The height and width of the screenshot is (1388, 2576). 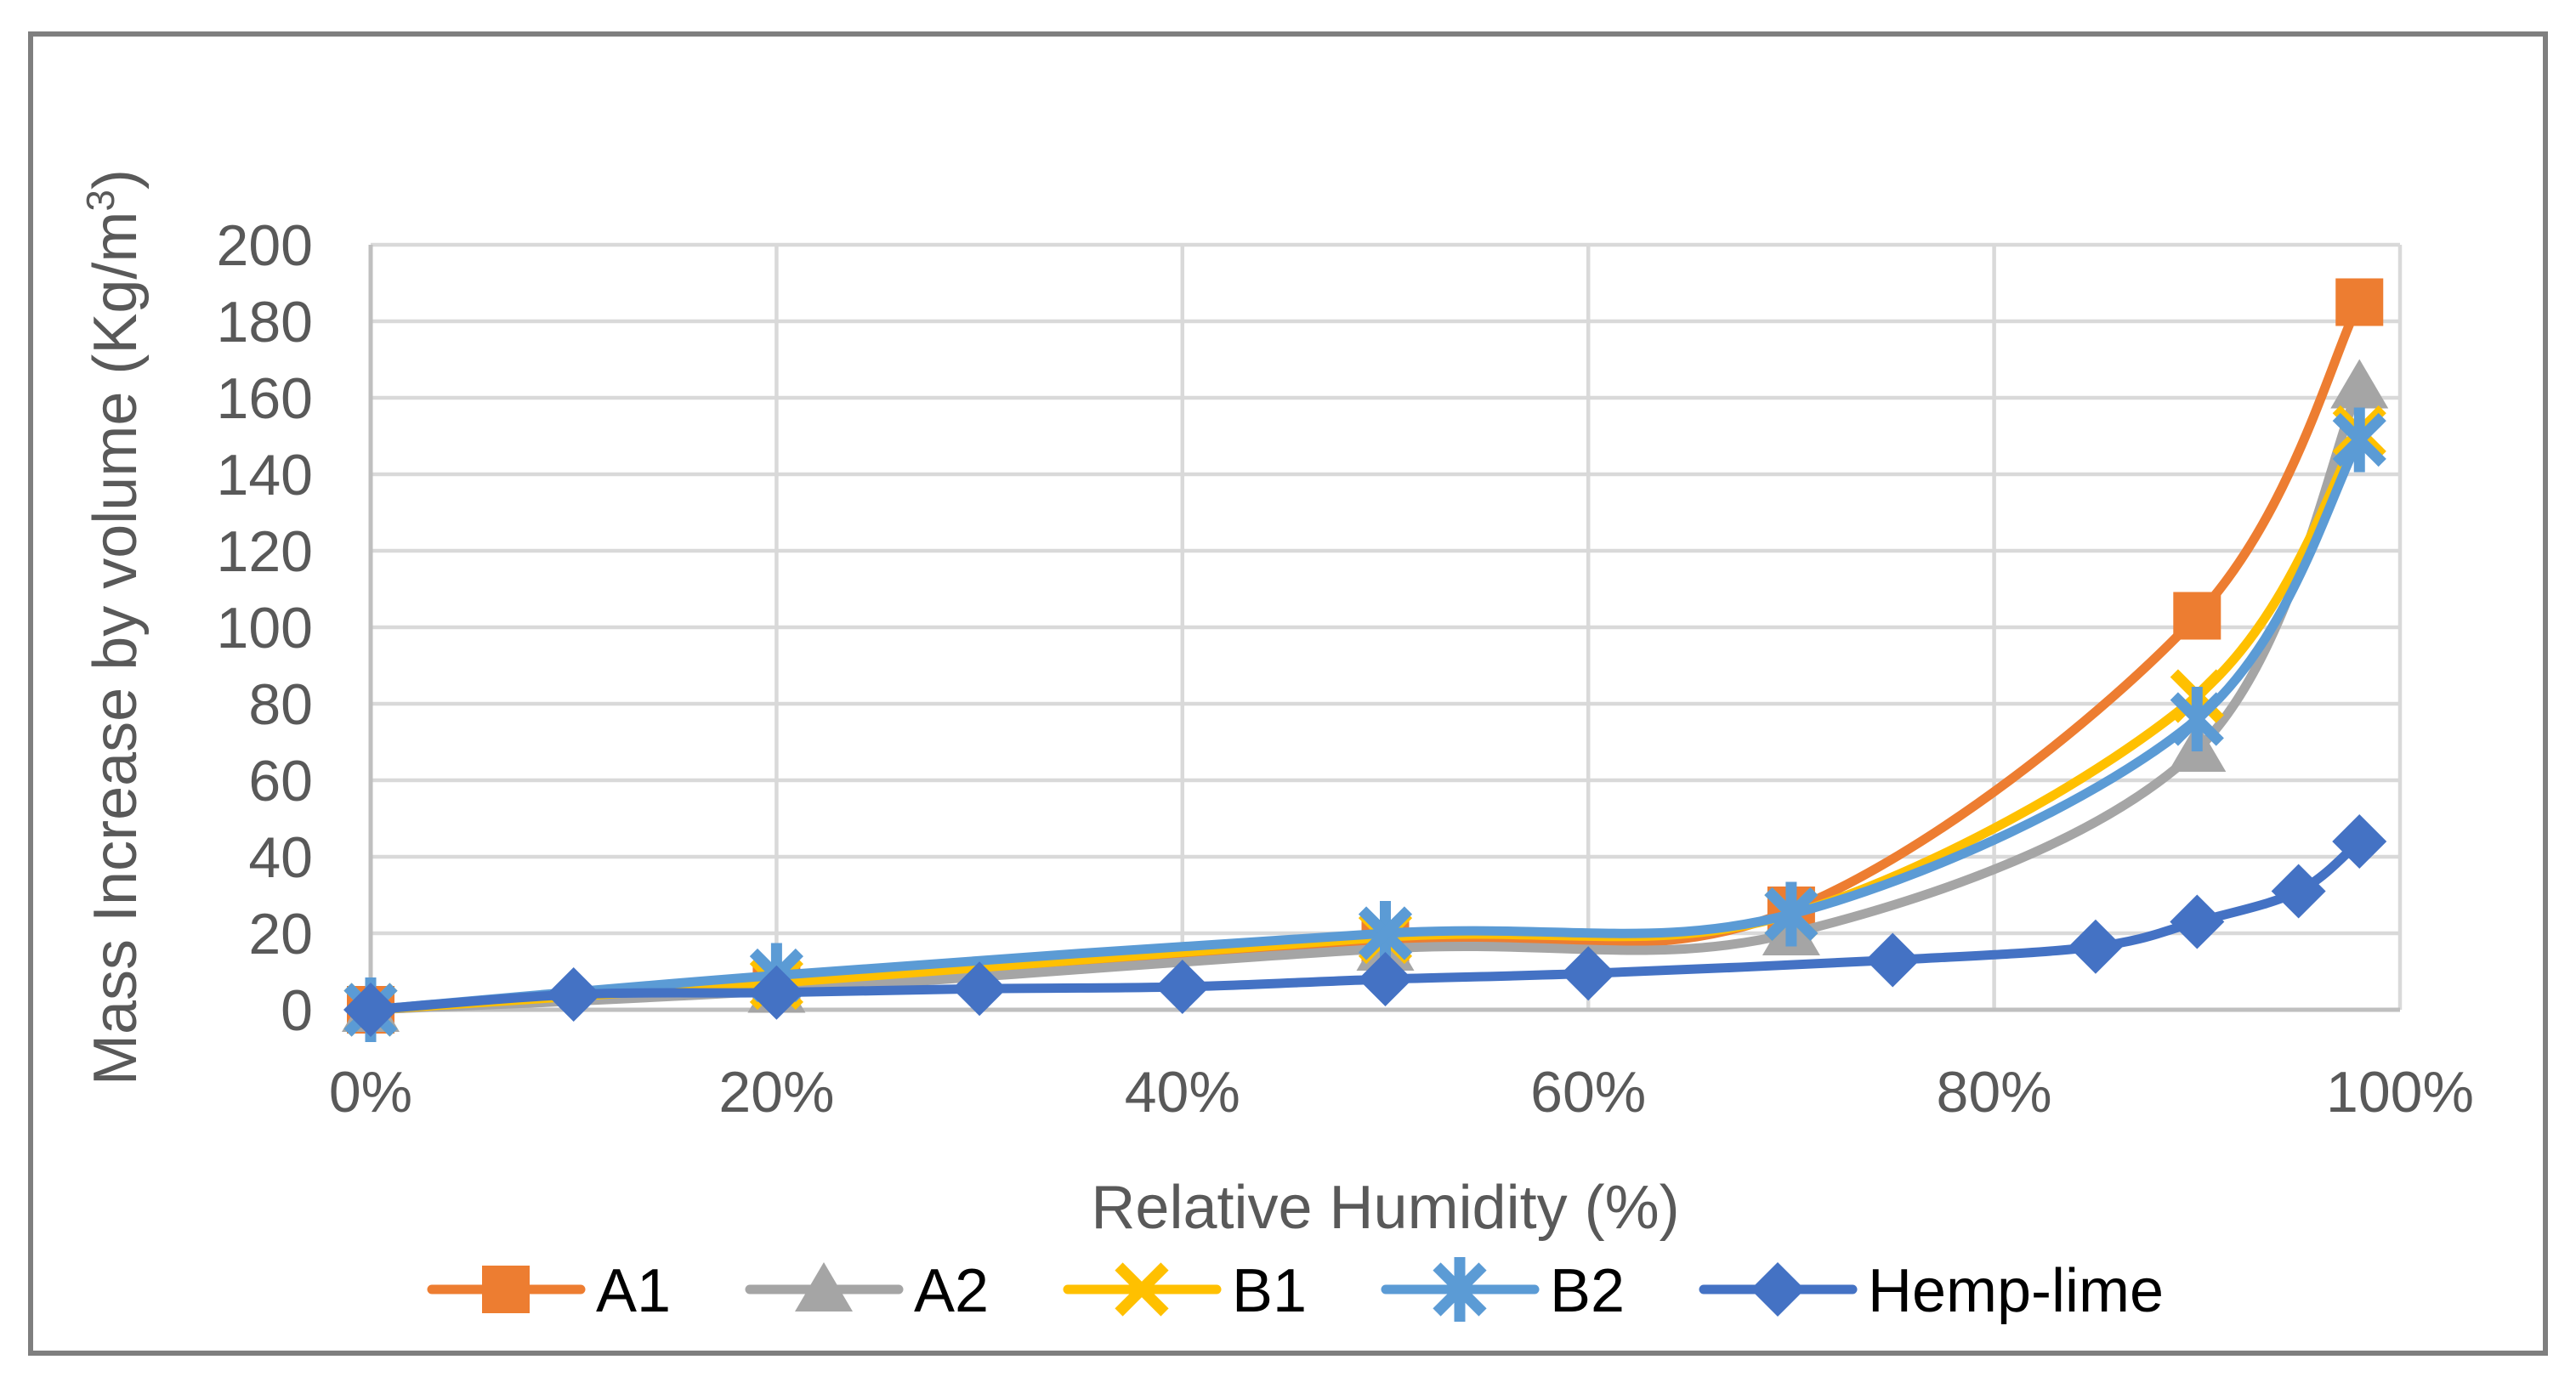 What do you see at coordinates (265, 628) in the screenshot?
I see `y-tick-label-100: 100` at bounding box center [265, 628].